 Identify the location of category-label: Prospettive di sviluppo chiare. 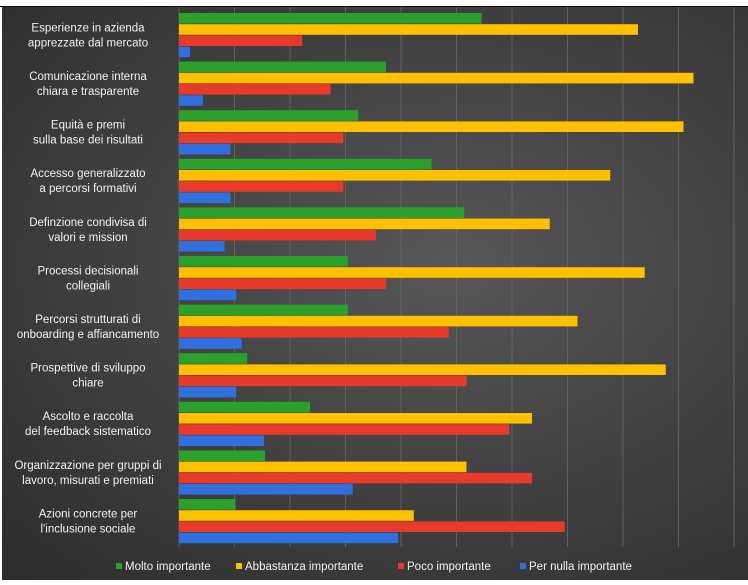
(87, 376).